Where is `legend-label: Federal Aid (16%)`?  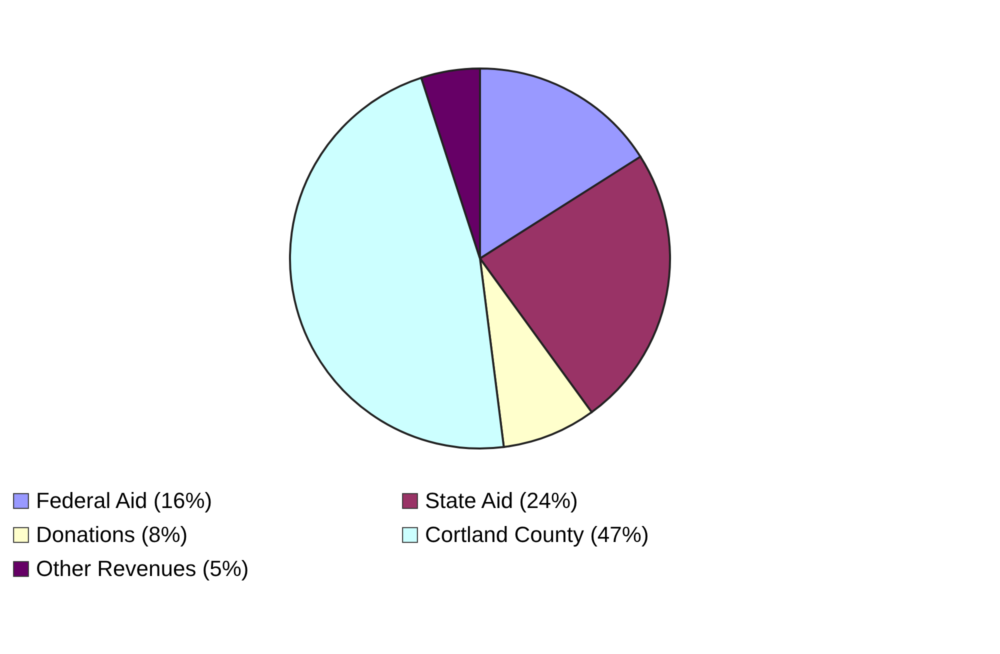 legend-label: Federal Aid (16%) is located at coordinates (124, 500).